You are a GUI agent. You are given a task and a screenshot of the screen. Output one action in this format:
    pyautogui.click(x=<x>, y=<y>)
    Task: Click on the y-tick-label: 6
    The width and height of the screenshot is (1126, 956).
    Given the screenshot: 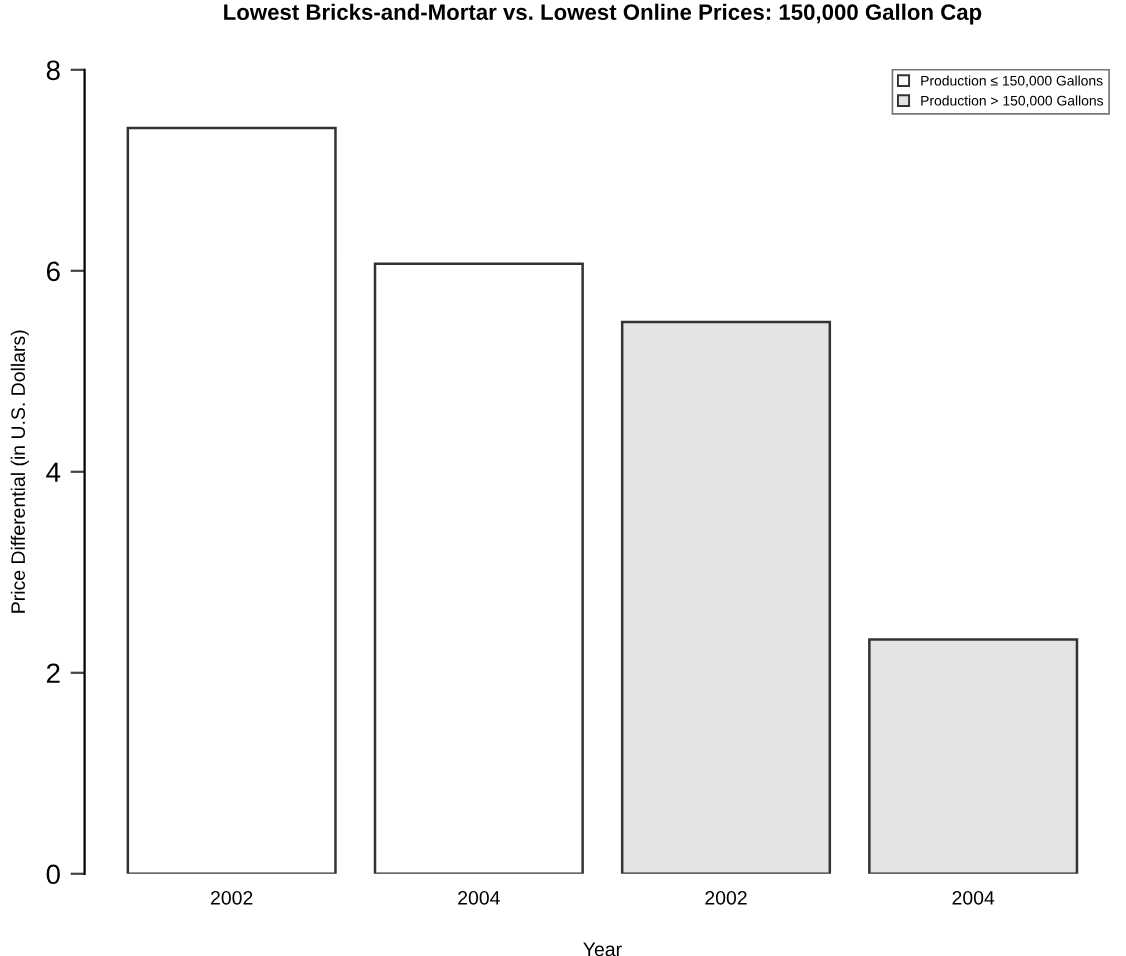 What is the action you would take?
    pyautogui.click(x=53, y=271)
    